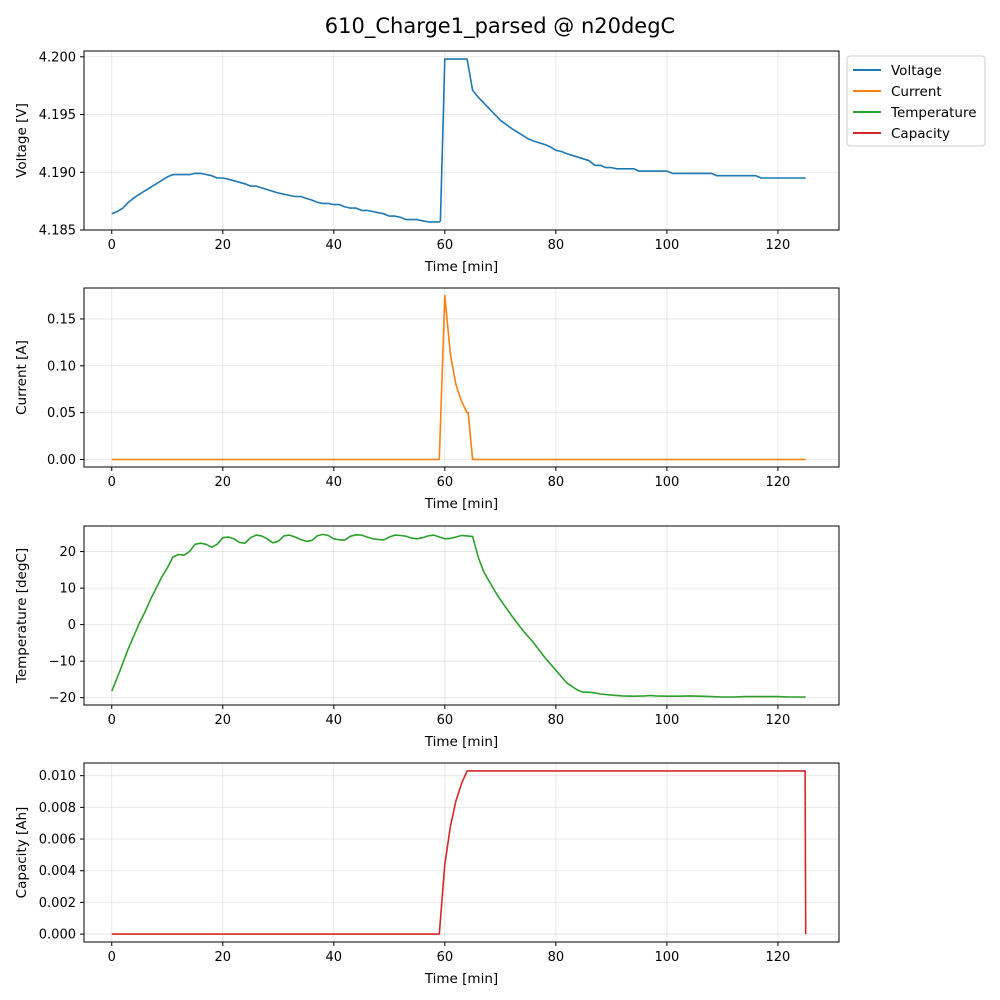 Image resolution: width=1000 pixels, height=1000 pixels. What do you see at coordinates (57, 231) in the screenshot?
I see `voltage-ytick-label: 4.185` at bounding box center [57, 231].